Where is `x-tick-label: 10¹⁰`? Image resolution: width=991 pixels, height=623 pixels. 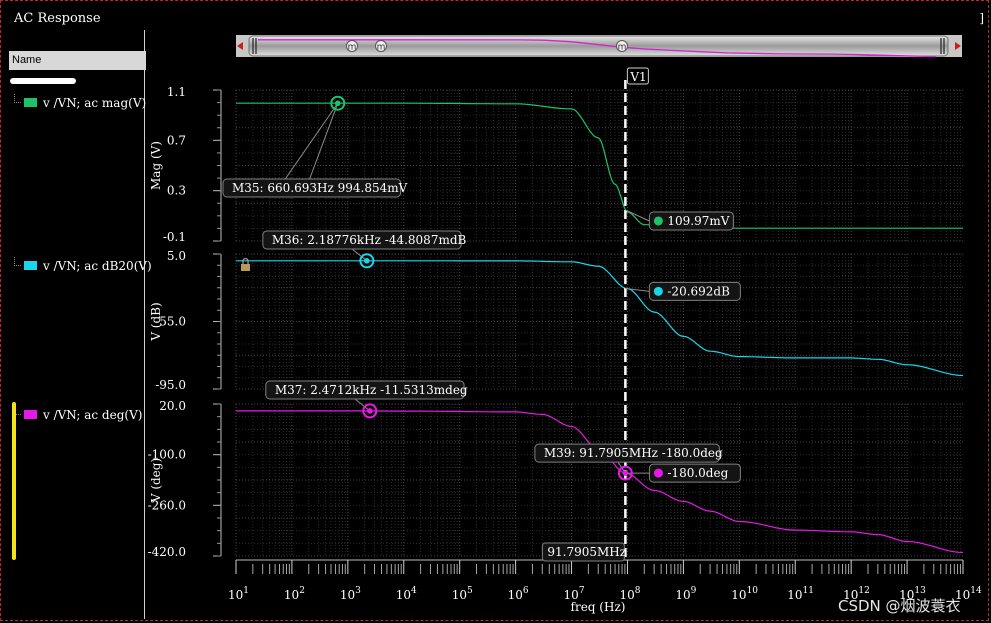 x-tick-label: 10¹⁰ is located at coordinates (744, 594).